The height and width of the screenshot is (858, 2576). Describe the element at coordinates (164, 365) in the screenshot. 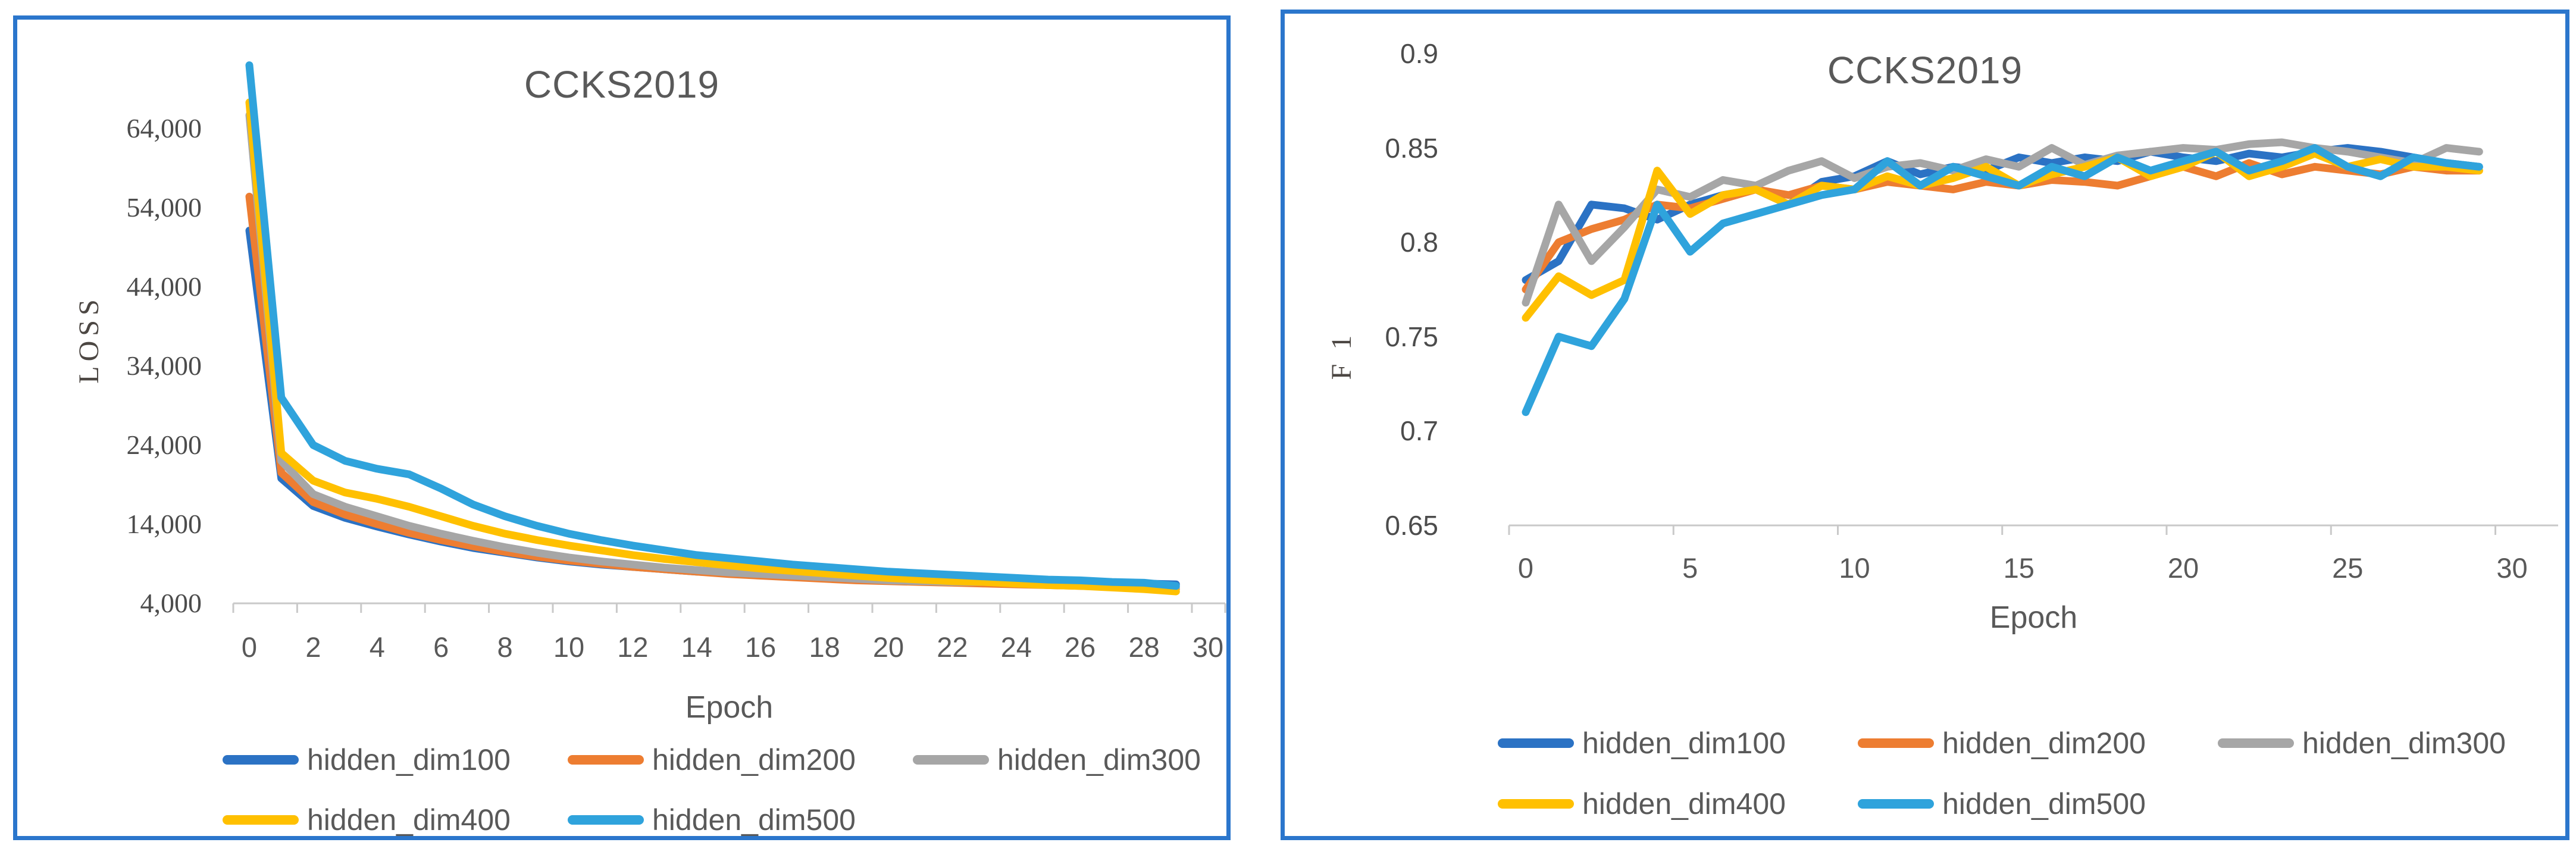

I see `y-tick-label: 34,000` at that location.